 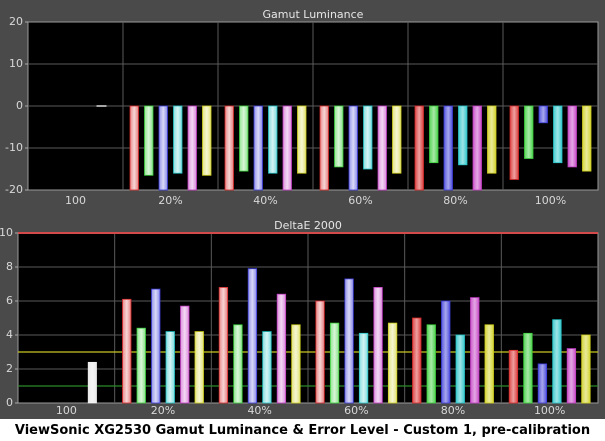 What do you see at coordinates (9, 334) in the screenshot?
I see `y-tick-label: 4` at bounding box center [9, 334].